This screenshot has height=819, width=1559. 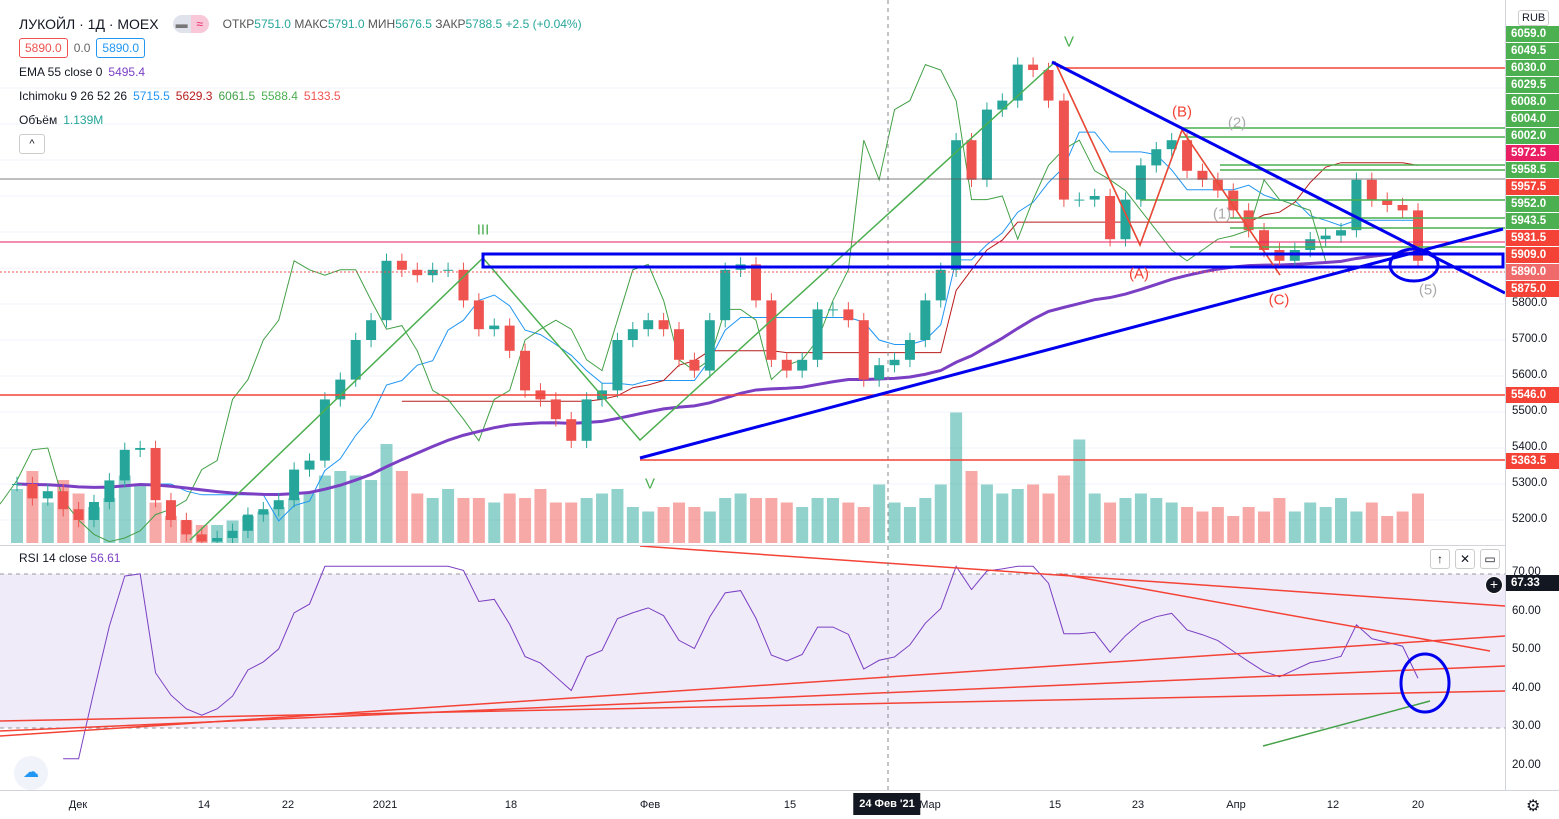 What do you see at coordinates (1534, 18) in the screenshot?
I see `currency-button: RUB` at bounding box center [1534, 18].